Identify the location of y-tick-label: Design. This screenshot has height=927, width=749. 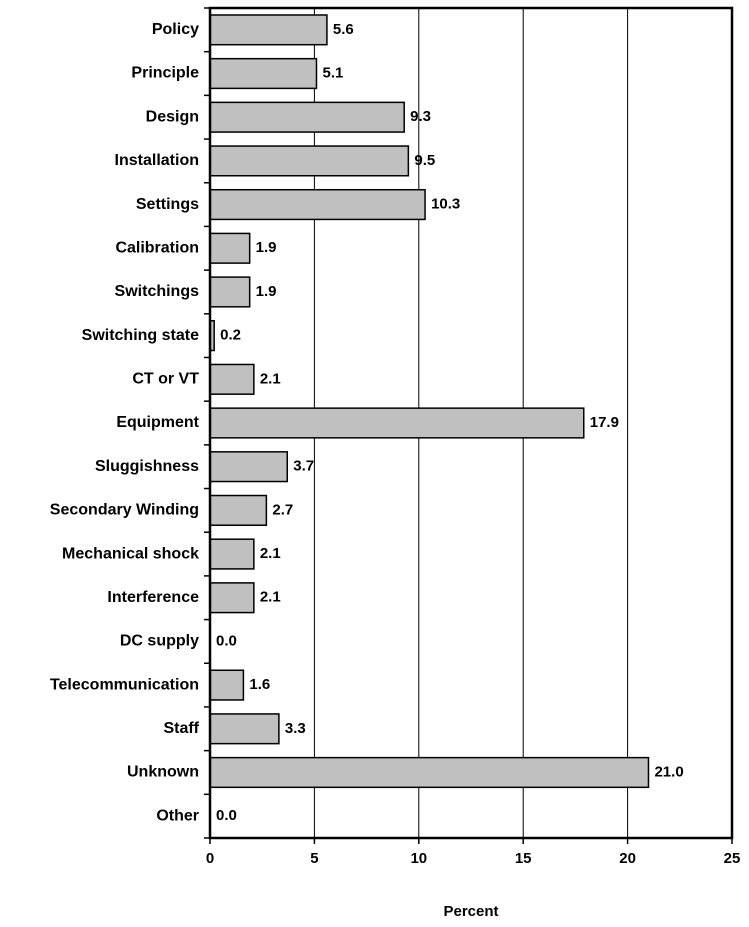
(172, 116).